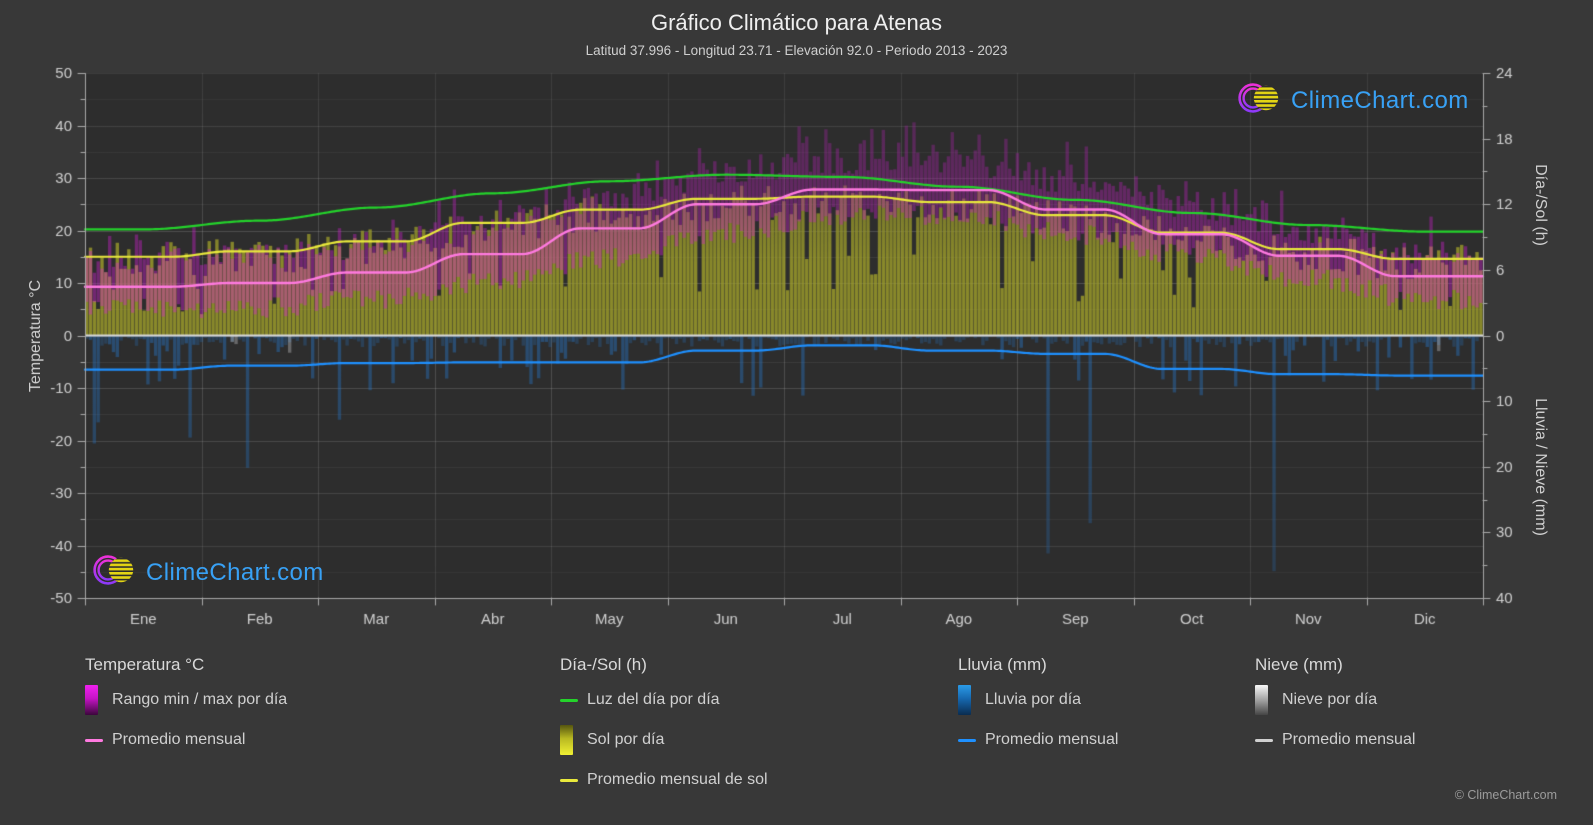 The image size is (1593, 825). What do you see at coordinates (1540, 467) in the screenshot?
I see `y-axis-title-rain-snow: Lluvia / Nieve (mm)` at bounding box center [1540, 467].